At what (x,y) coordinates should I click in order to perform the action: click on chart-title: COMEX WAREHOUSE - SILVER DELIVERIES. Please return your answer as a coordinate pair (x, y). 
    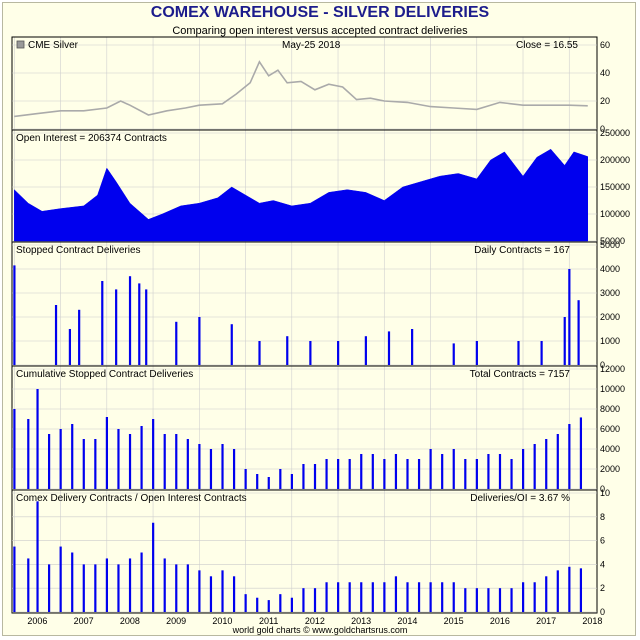
    Looking at the image, I should click on (320, 12).